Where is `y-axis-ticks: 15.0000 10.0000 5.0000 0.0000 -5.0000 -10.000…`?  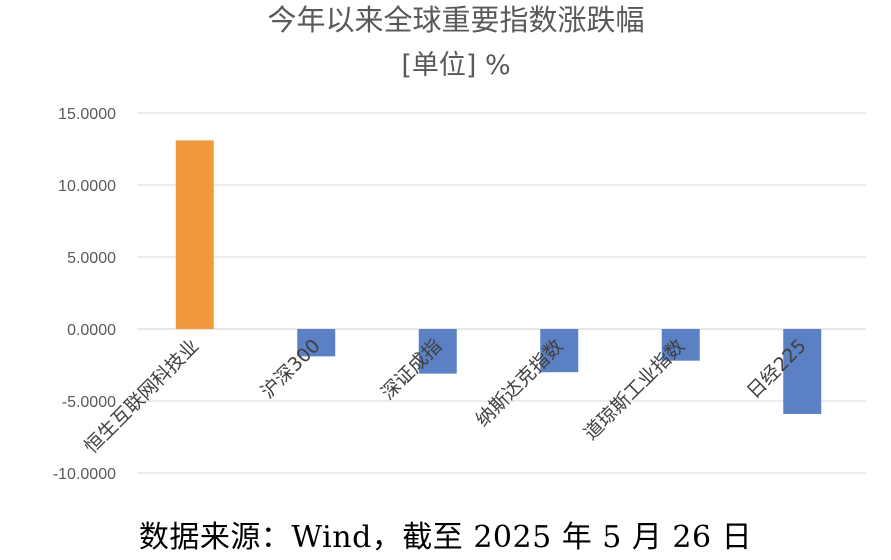 y-axis-ticks: 15.0000 10.0000 5.0000 0.0000 -5.0000 -10.000… is located at coordinates (84, 294).